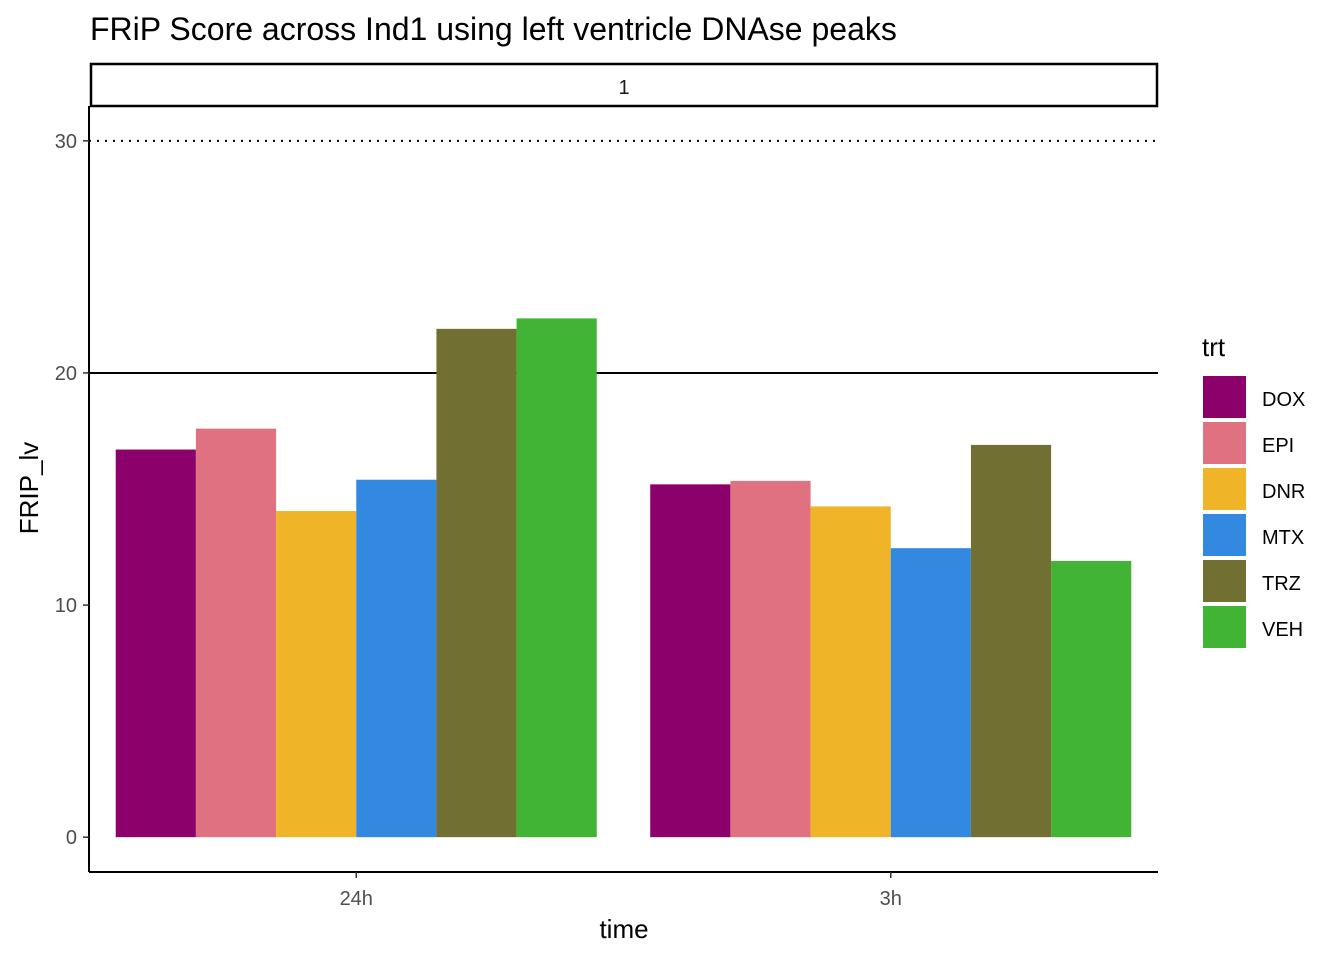 The image size is (1344, 960). What do you see at coordinates (476, 583) in the screenshot?
I see `bar-trz-24h` at bounding box center [476, 583].